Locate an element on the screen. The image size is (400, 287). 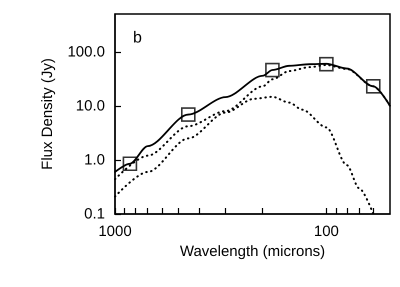
x-tick-label: 1000 is located at coordinates (115, 231).